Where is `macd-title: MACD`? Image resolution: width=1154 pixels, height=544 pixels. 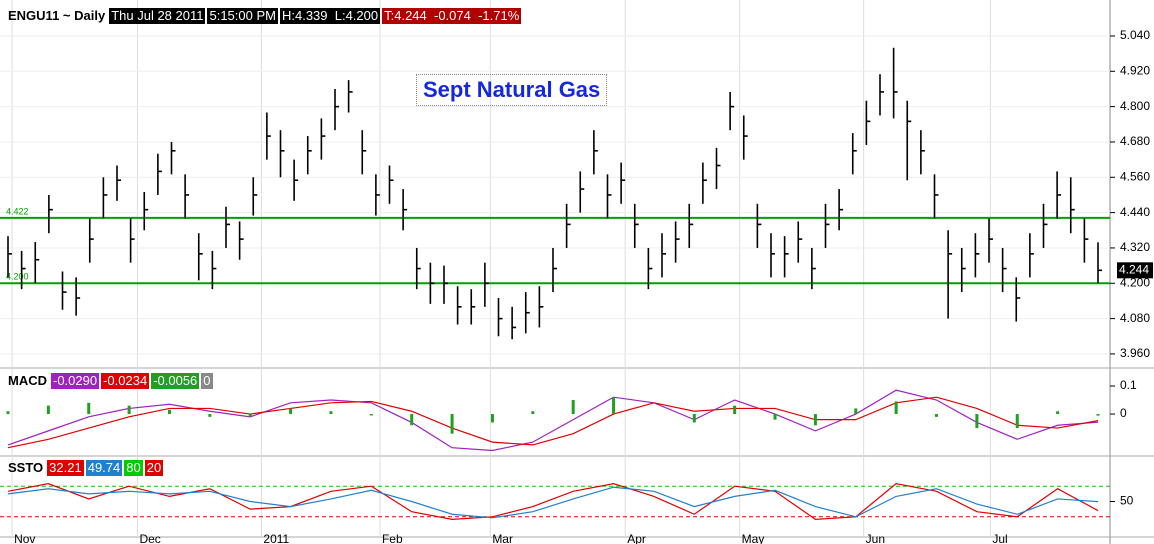 macd-title: MACD is located at coordinates (27, 380).